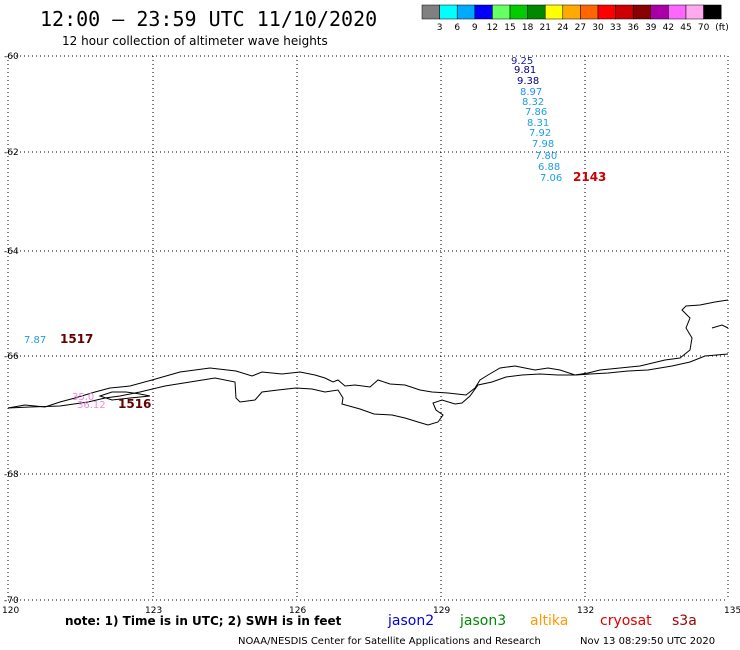  What do you see at coordinates (525, 70) in the screenshot?
I see `wave-height-label: 9.81` at bounding box center [525, 70].